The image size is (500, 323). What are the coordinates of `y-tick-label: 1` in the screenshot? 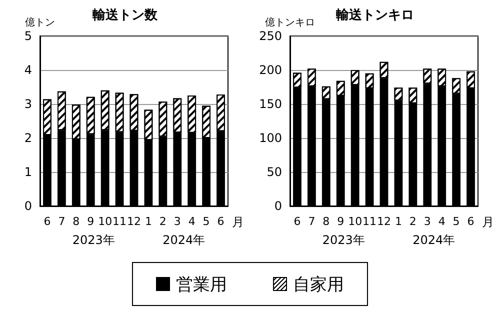 It's located at (28, 172).